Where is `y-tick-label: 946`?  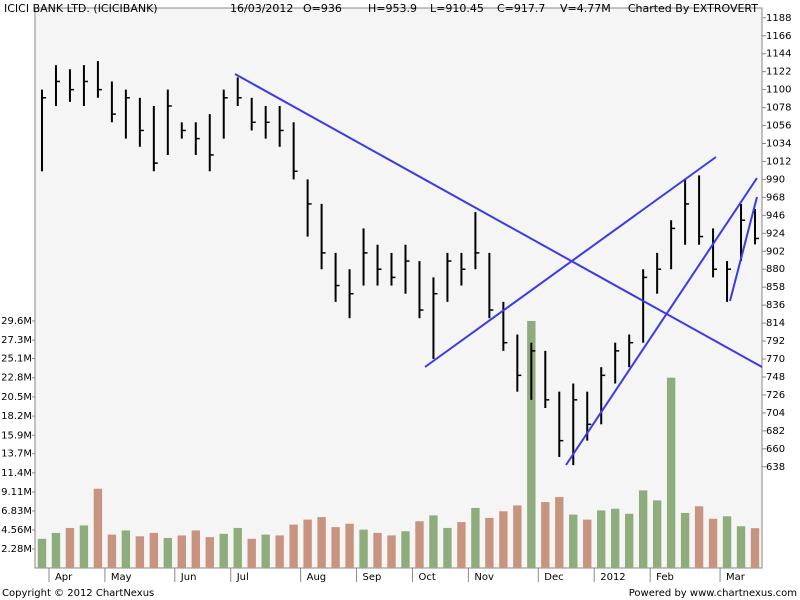
y-tick-label: 946 is located at coordinates (775, 215).